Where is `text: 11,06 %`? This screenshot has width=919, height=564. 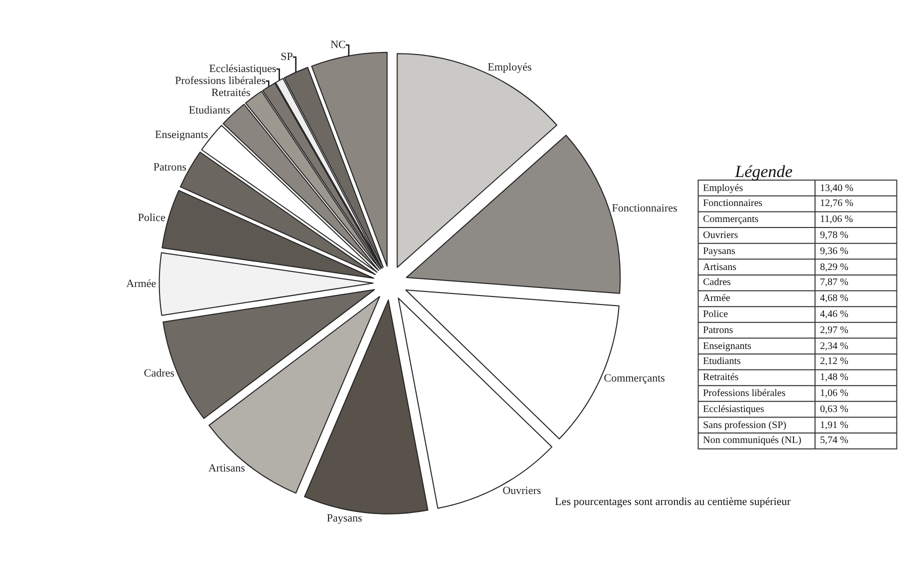 text: 11,06 % is located at coordinates (836, 219).